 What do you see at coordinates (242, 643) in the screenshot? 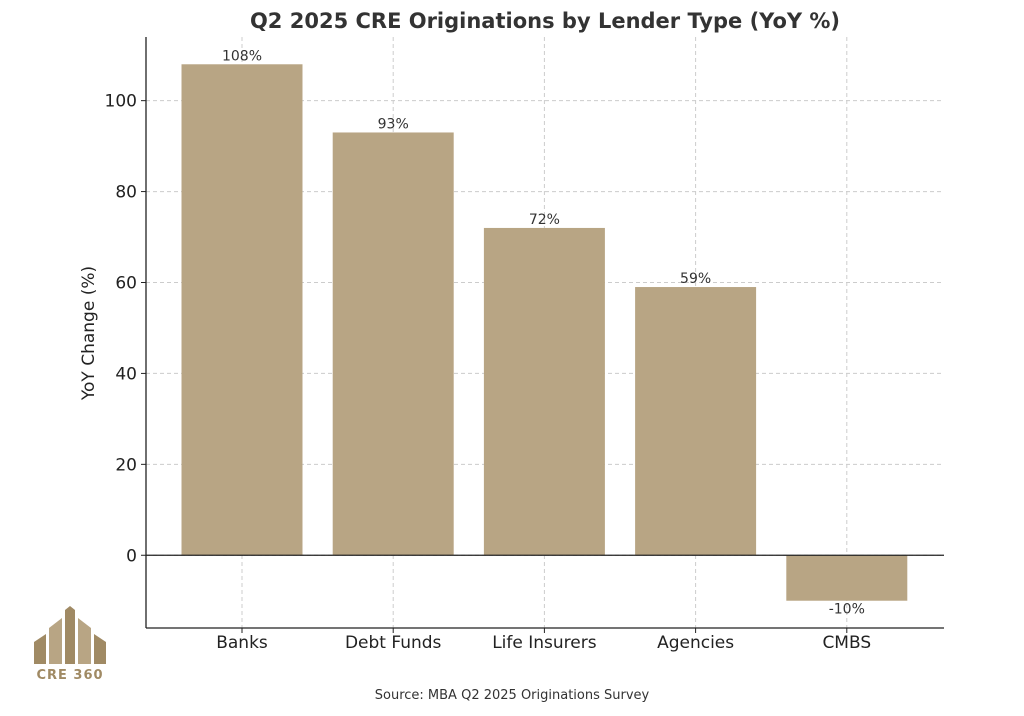
I see `x-tick-label: Banks` at bounding box center [242, 643].